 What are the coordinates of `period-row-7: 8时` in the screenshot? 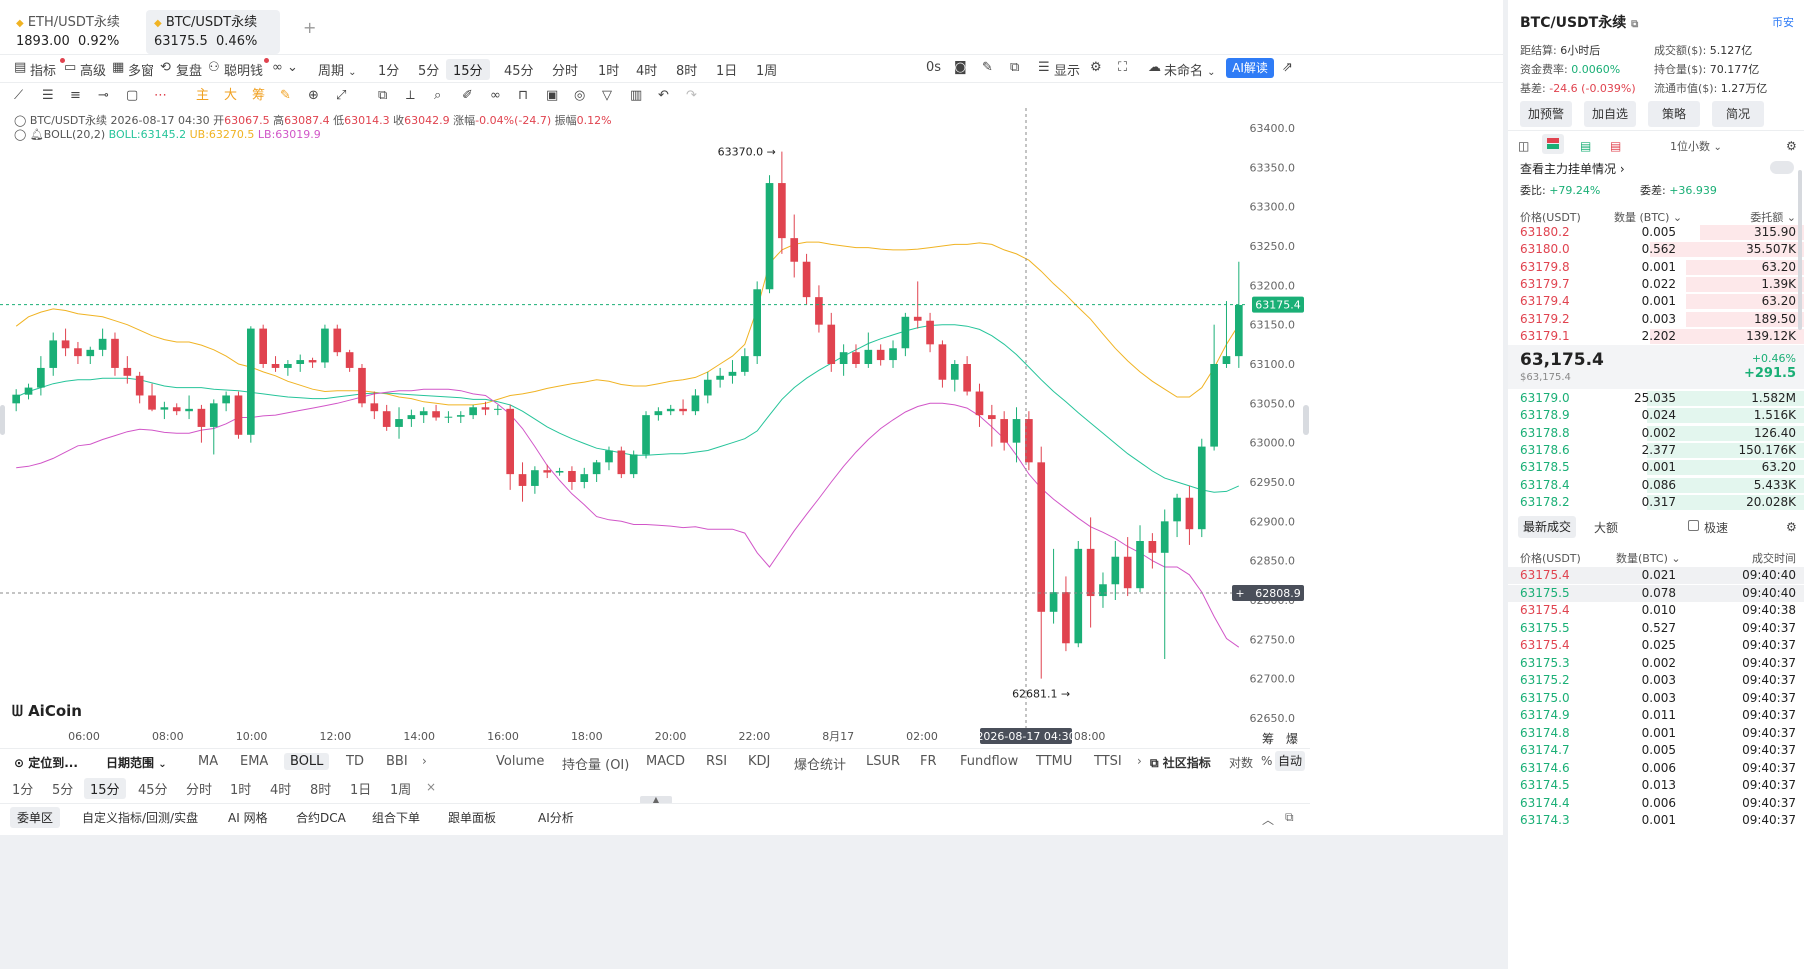 It's located at (321, 790).